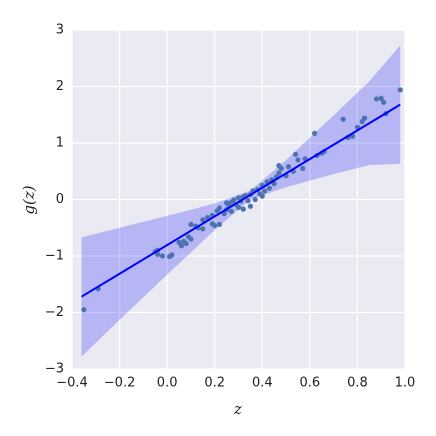  Describe the element at coordinates (60, 143) in the screenshot. I see `y-tick-label: 1` at that location.